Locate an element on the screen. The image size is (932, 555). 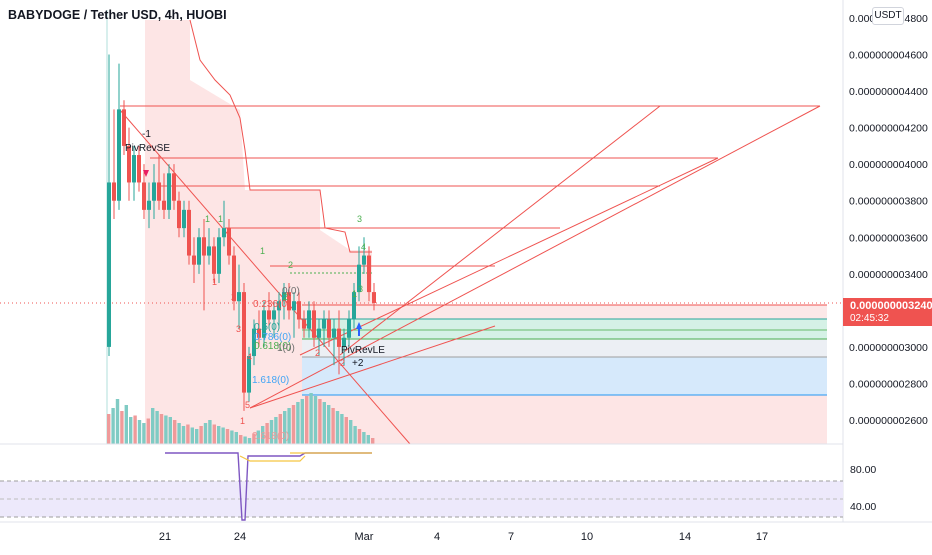
time-tick-label: 21 is located at coordinates (165, 537).